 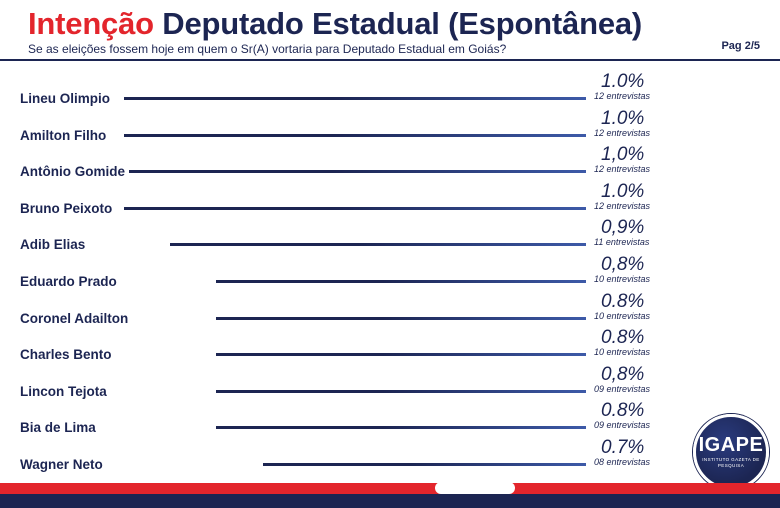 What do you see at coordinates (731, 445) in the screenshot?
I see `logo-text: IGAPE` at bounding box center [731, 445].